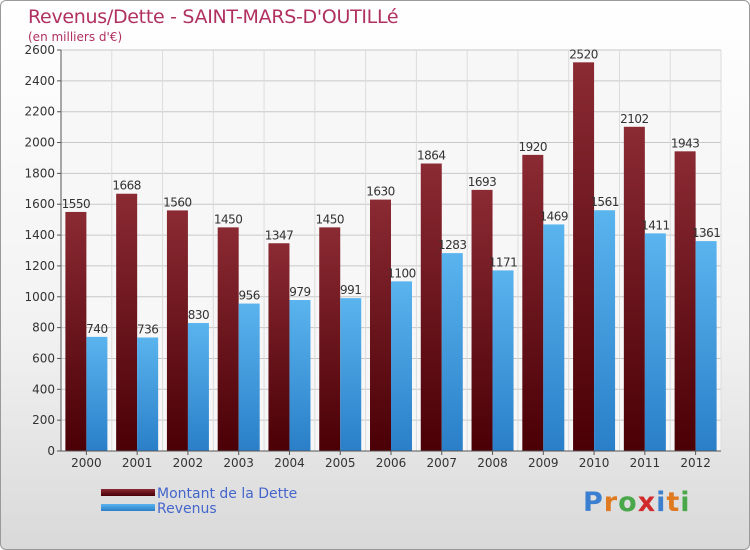 The image size is (750, 550). What do you see at coordinates (695, 463) in the screenshot?
I see `x-tick-label: 2012` at bounding box center [695, 463].